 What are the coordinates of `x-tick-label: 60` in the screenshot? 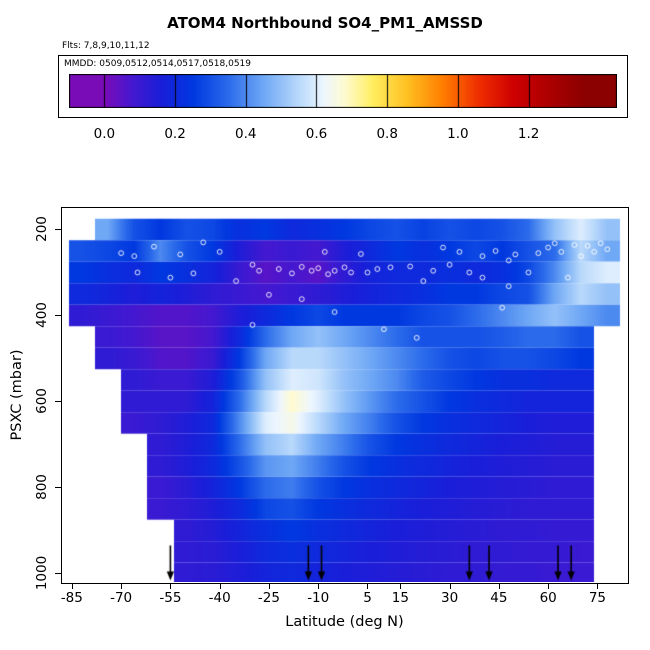 It's located at (548, 598).